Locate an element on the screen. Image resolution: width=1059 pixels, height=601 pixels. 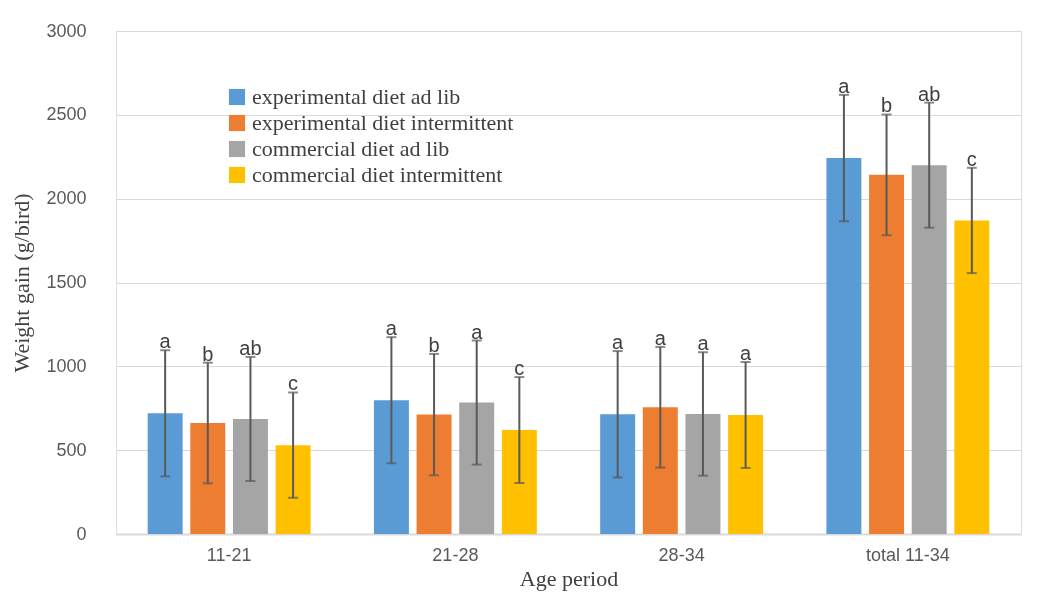
legend-label: commercial diet intermittent is located at coordinates (377, 174).